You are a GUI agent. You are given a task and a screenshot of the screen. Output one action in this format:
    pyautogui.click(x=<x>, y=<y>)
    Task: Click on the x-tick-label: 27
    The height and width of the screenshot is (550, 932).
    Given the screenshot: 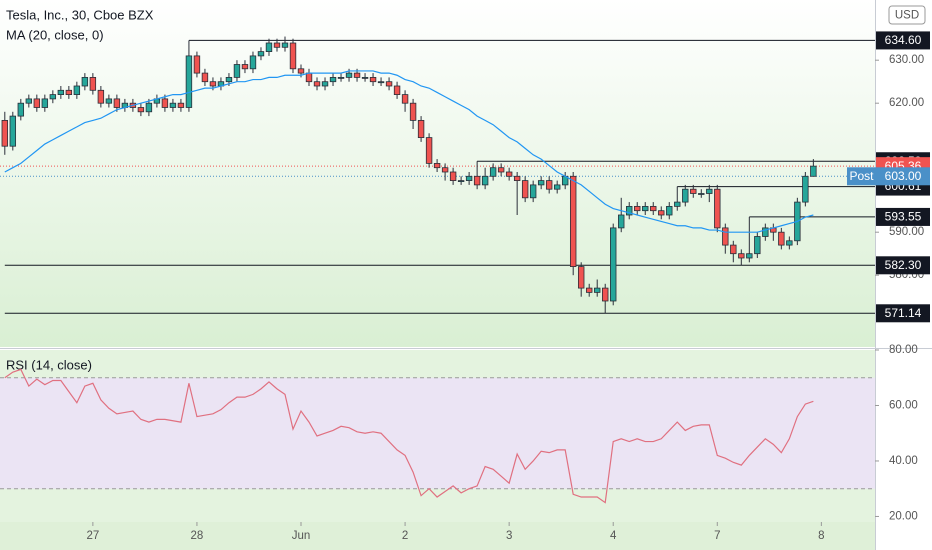 What is the action you would take?
    pyautogui.click(x=92, y=536)
    